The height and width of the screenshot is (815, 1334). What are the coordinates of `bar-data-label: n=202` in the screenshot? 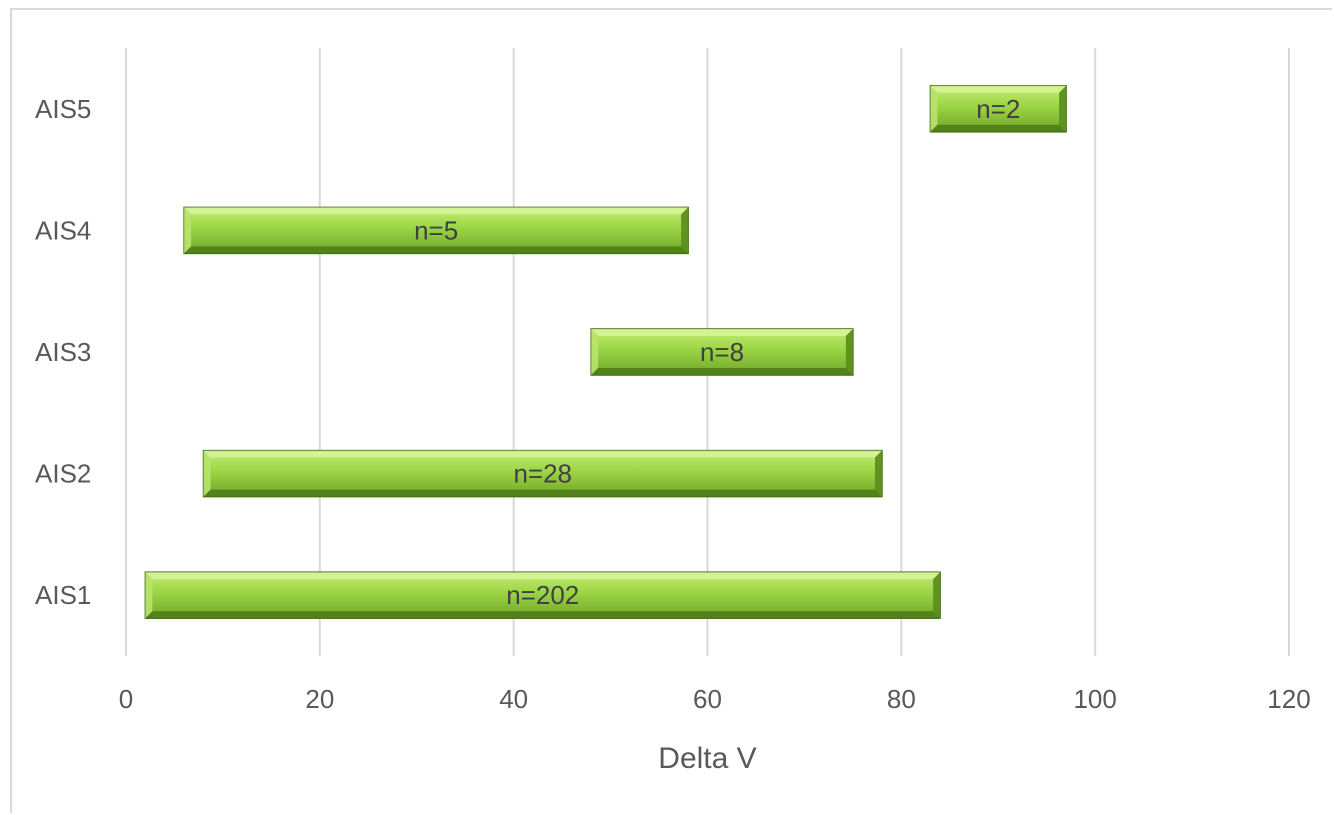 It's located at (542, 595).